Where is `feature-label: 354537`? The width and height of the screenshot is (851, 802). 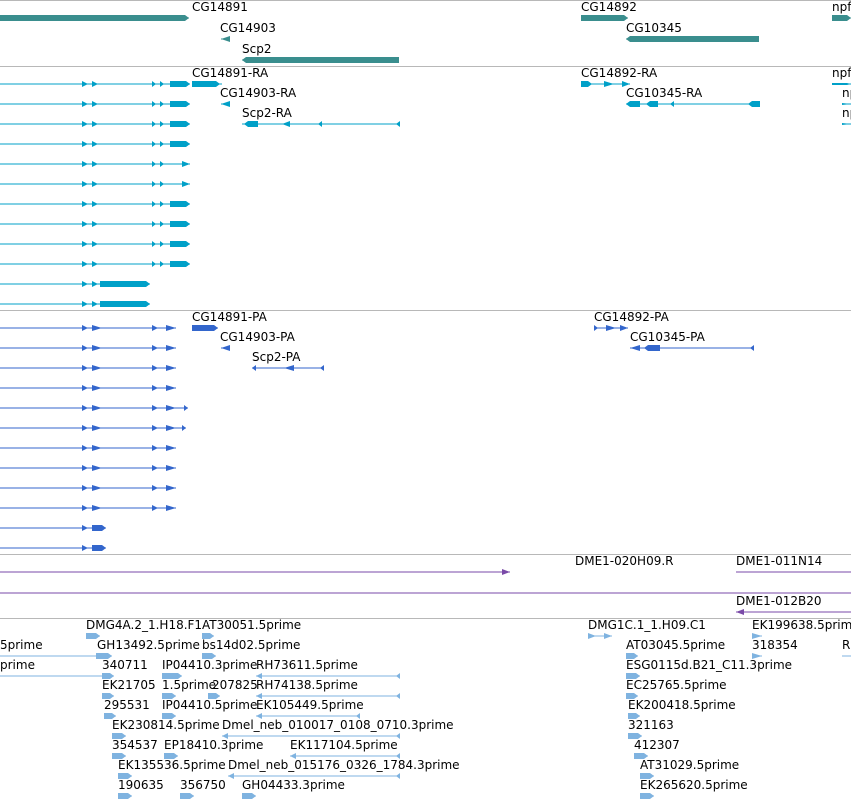 feature-label: 354537 is located at coordinates (135, 745).